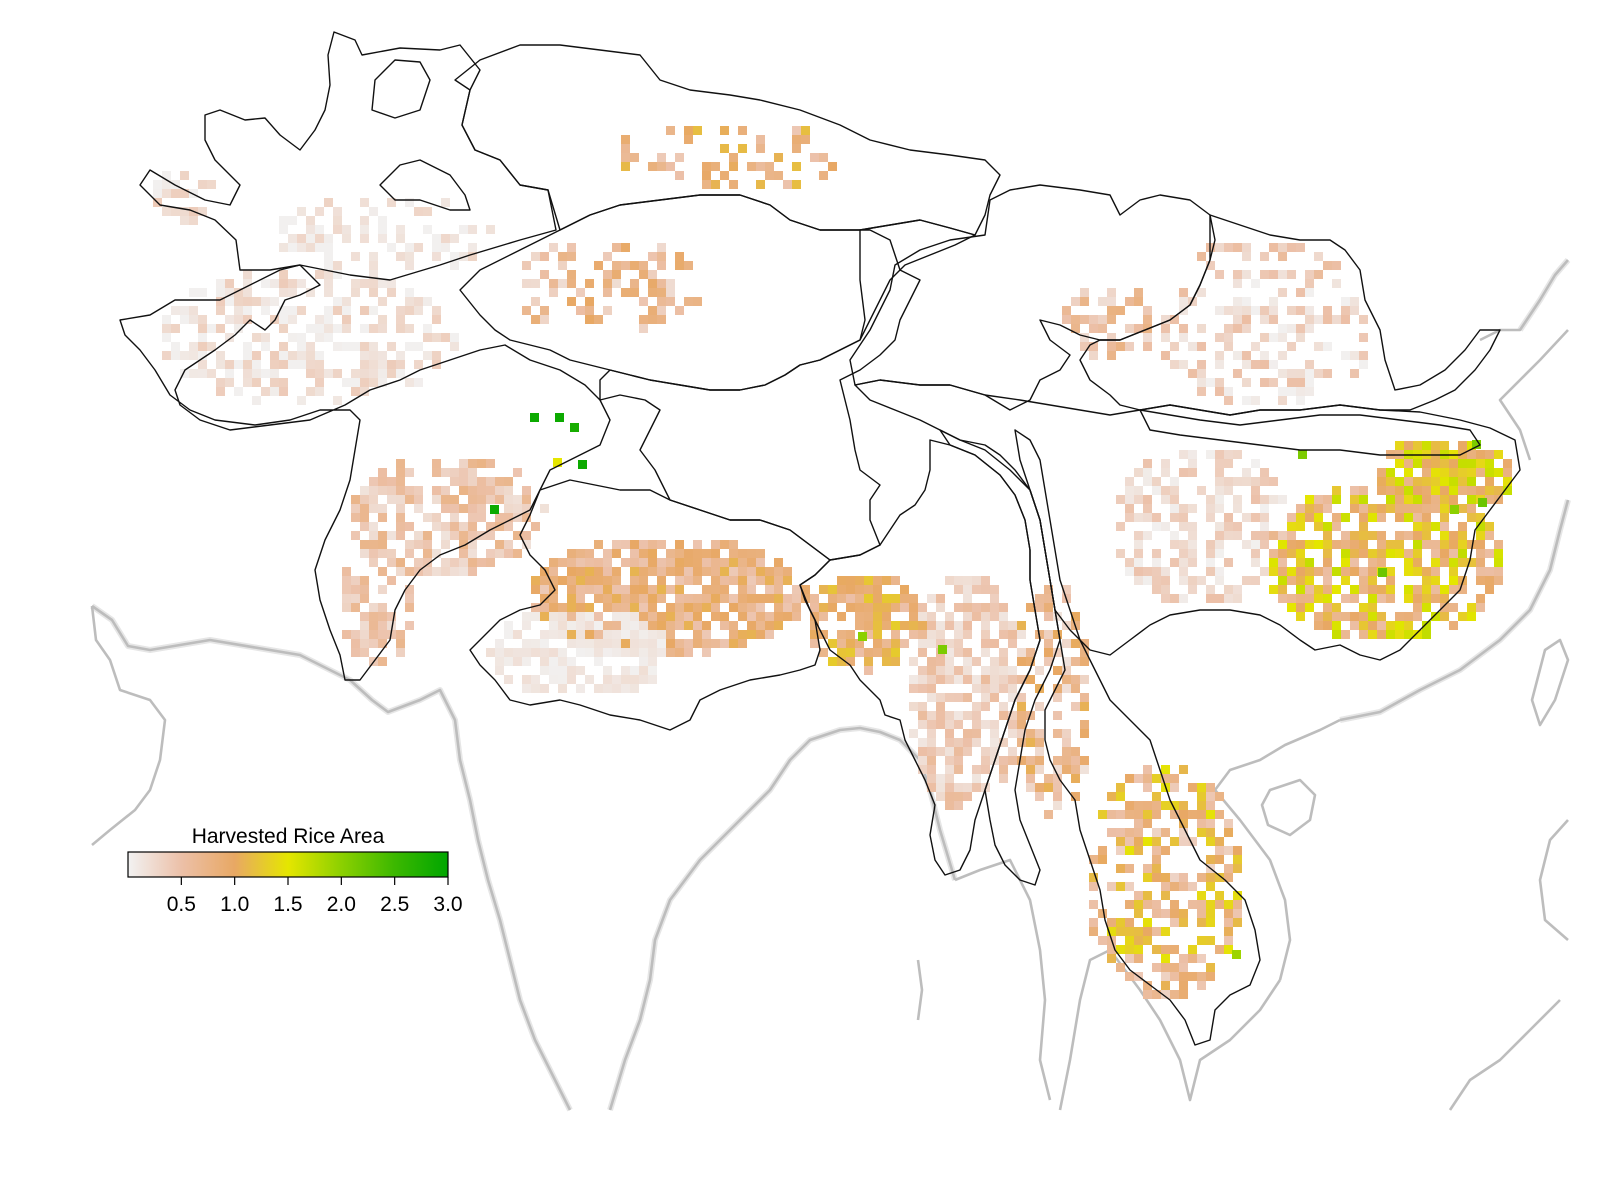 Image resolution: width=1600 pixels, height=1200 pixels. What do you see at coordinates (331, 857) in the screenshot?
I see `india-coastline` at bounding box center [331, 857].